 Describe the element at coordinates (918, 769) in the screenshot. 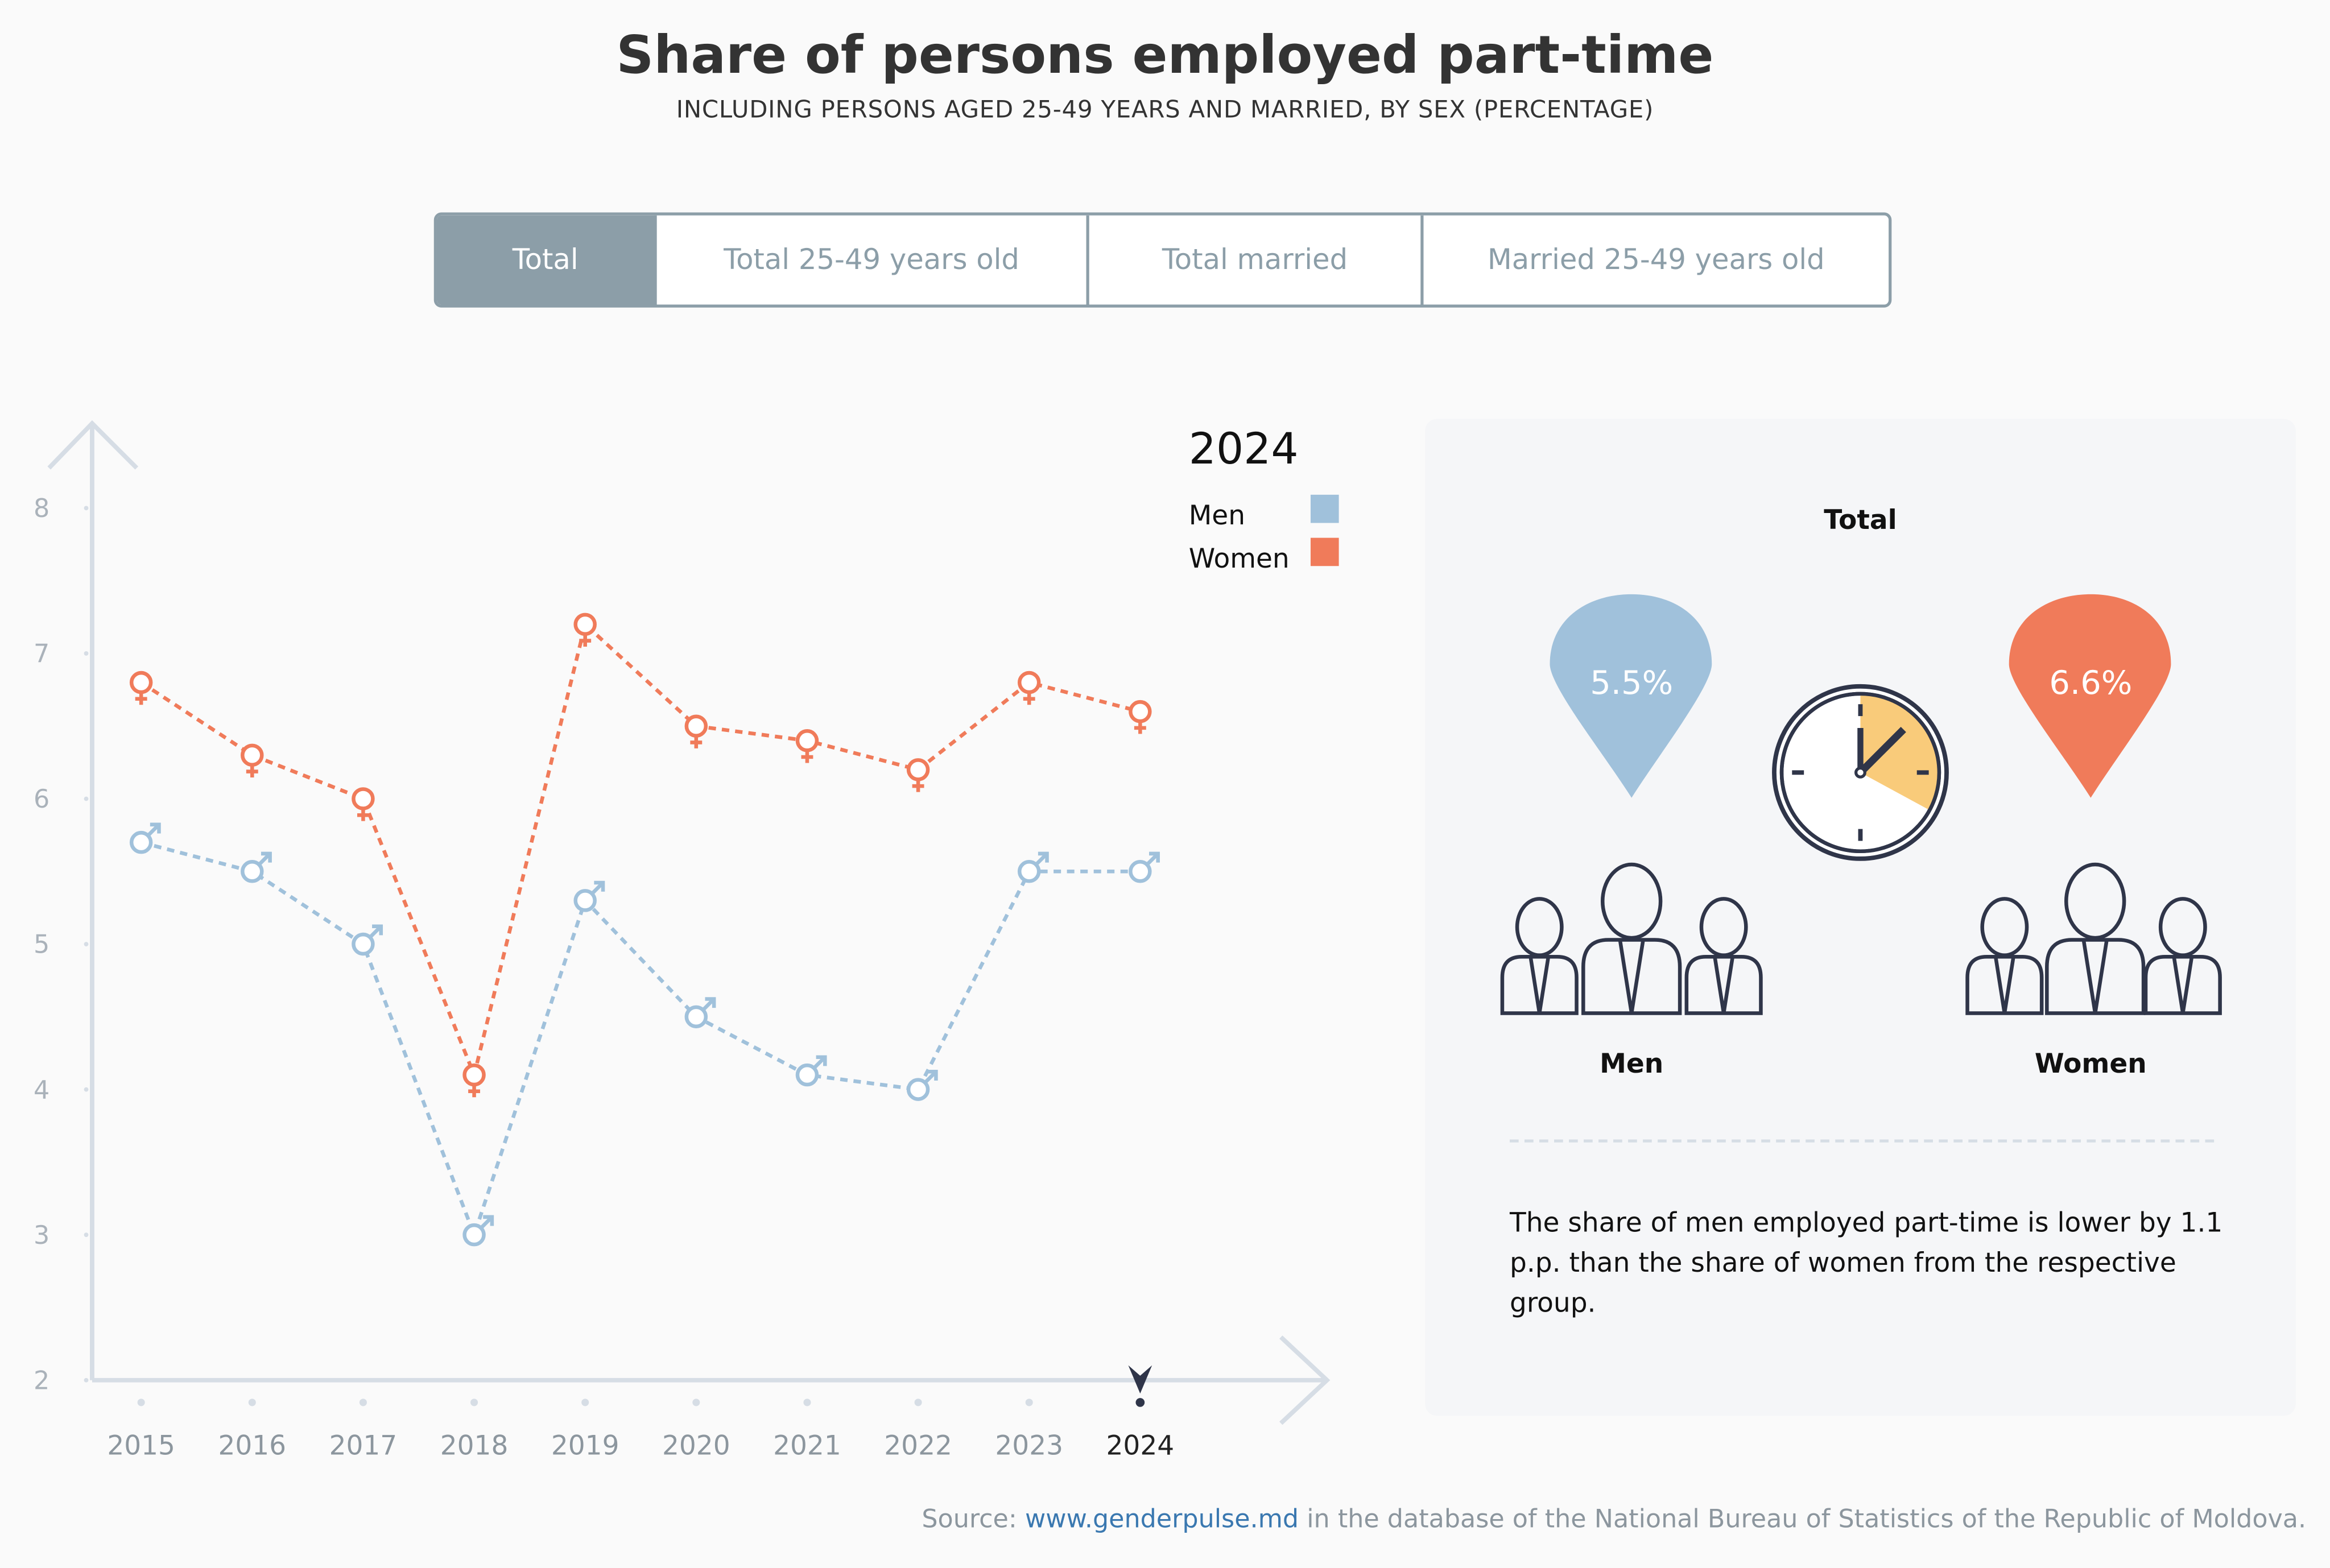

I see `data-point-women-2022` at that location.